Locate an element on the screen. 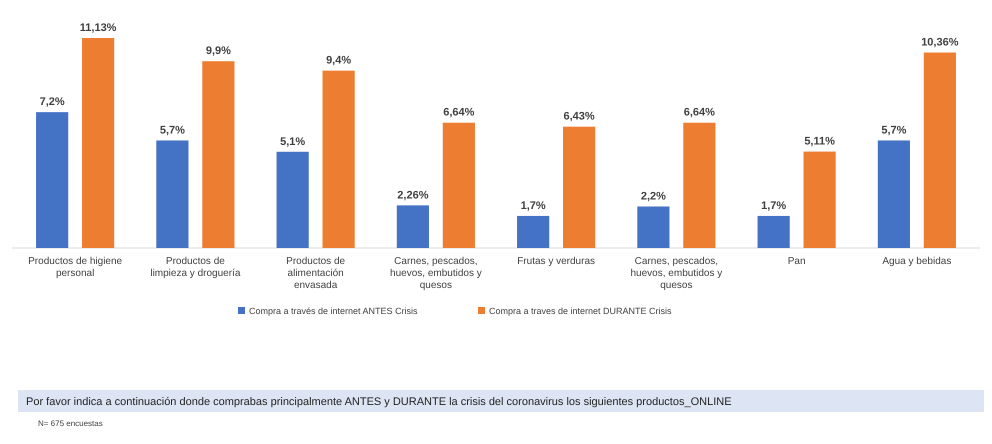 This screenshot has height=444, width=992. data-label: 10,36% is located at coordinates (940, 42).